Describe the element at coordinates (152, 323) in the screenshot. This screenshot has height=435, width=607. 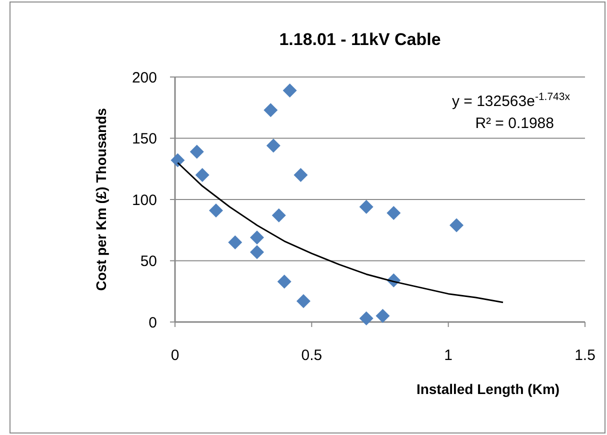
I see `y-tick-label: 0` at that location.